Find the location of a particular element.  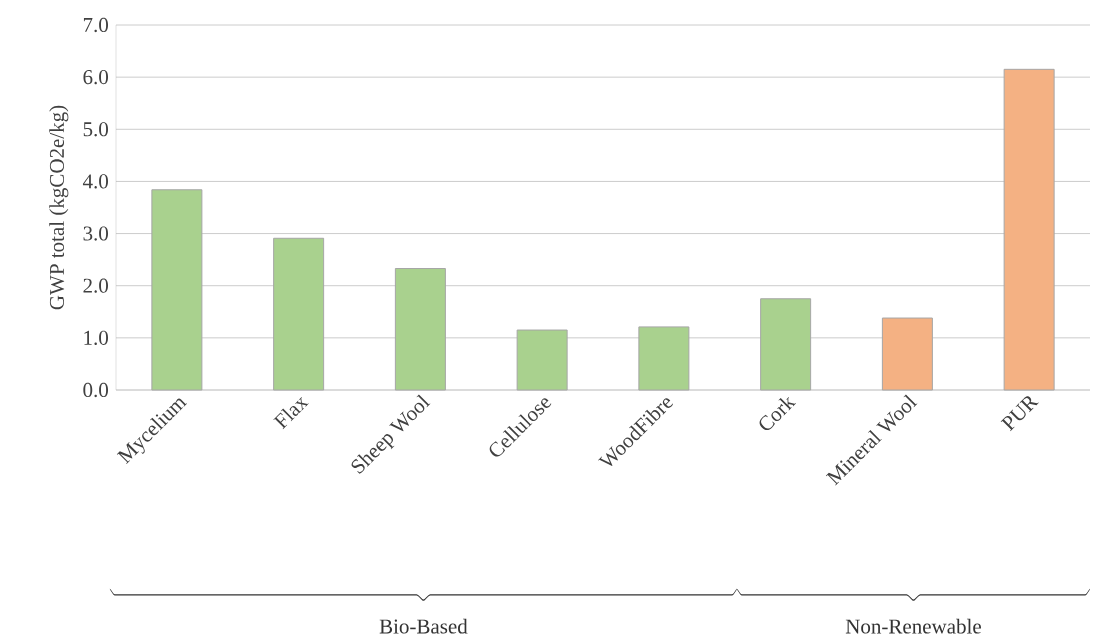

y-tick-label: 6.0 is located at coordinates (95, 77).